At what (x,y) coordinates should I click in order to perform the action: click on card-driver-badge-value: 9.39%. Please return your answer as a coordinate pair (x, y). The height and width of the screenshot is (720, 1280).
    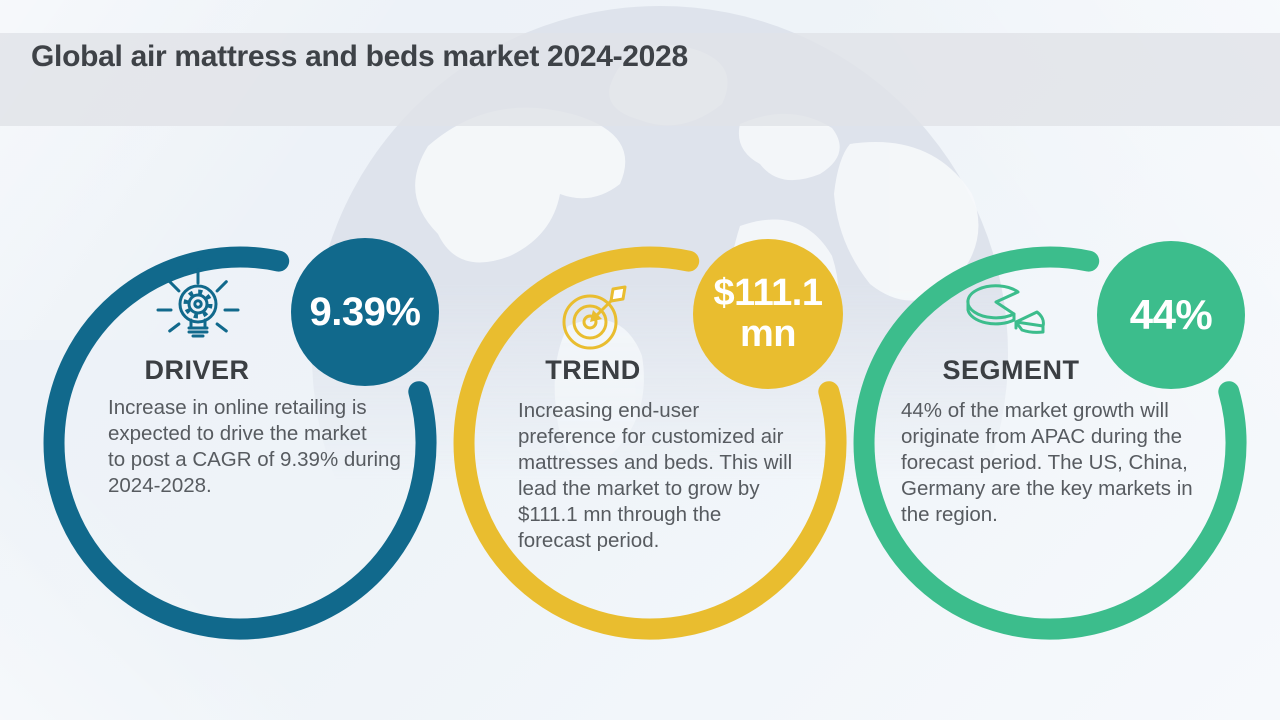
    Looking at the image, I should click on (365, 311).